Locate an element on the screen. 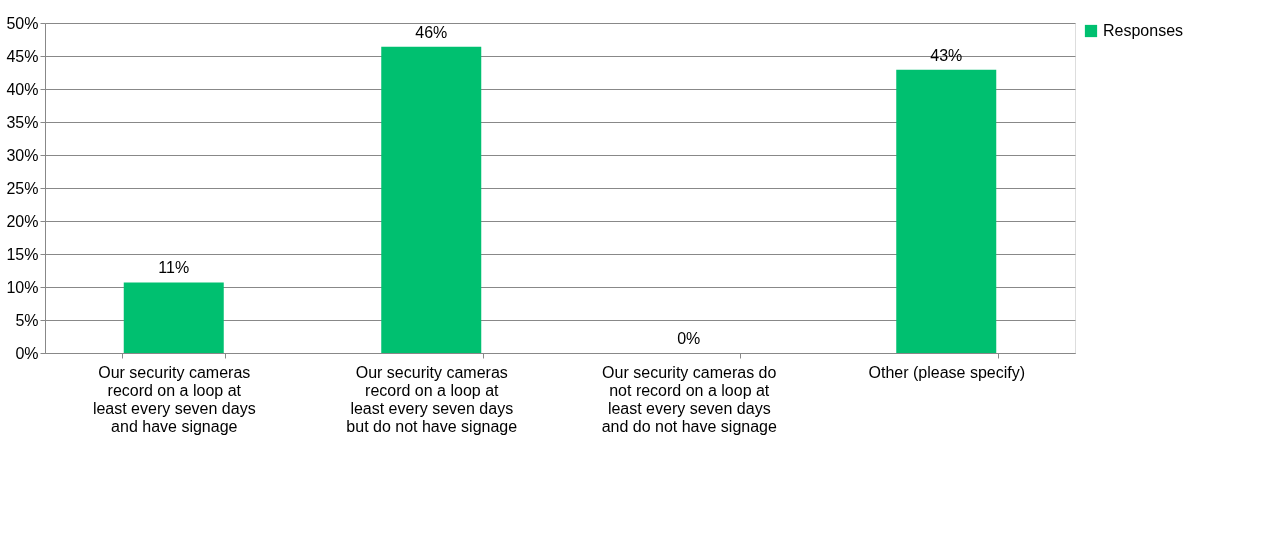 This screenshot has height=538, width=1275. y-tick-label: 40% is located at coordinates (22, 89).